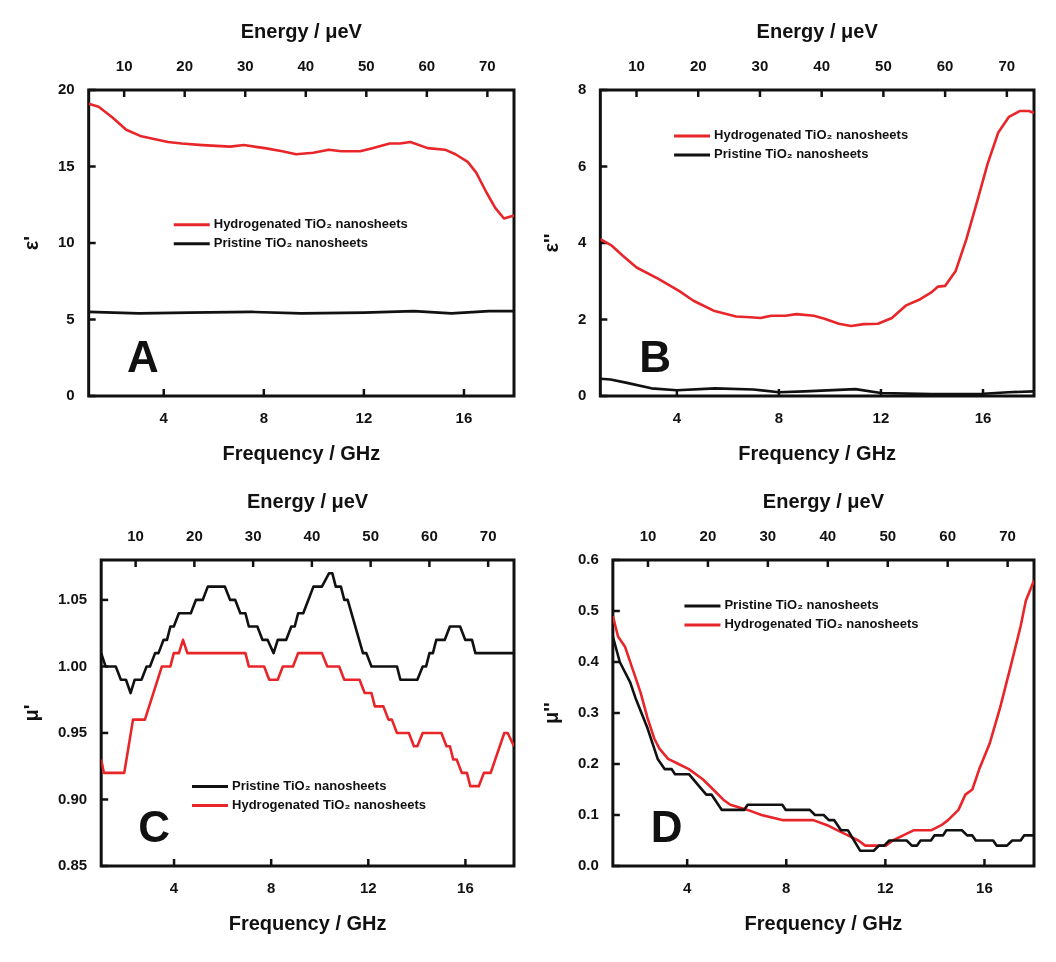 The width and height of the screenshot is (1056, 962). What do you see at coordinates (154, 826) in the screenshot?
I see `annotation: C` at bounding box center [154, 826].